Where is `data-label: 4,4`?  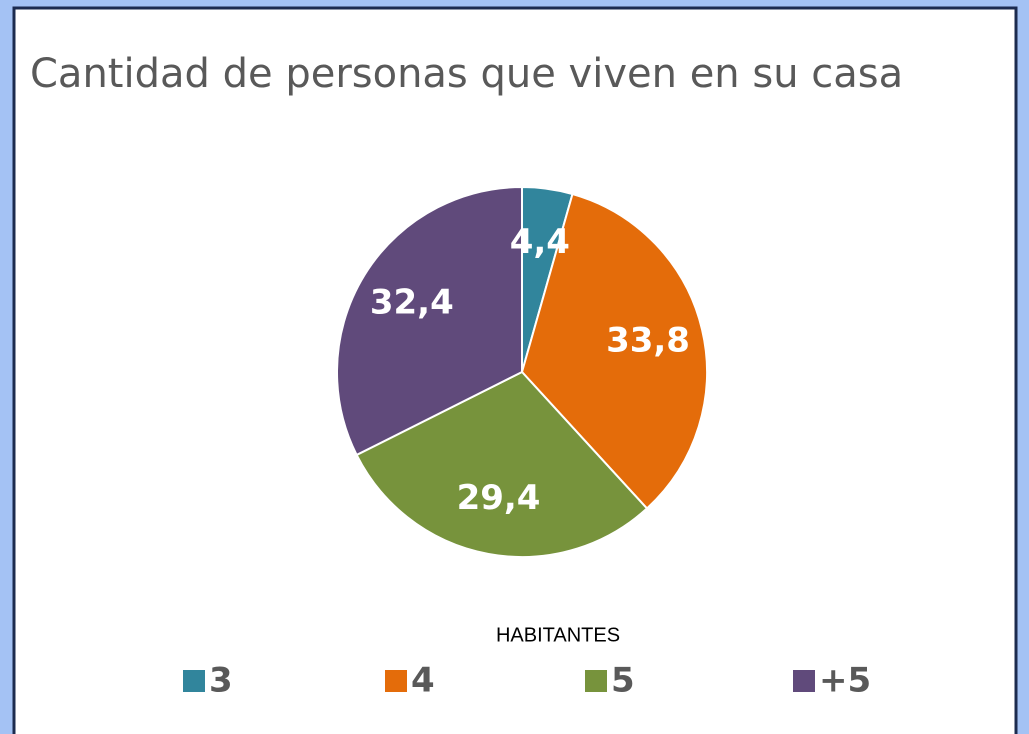
data-label: 4,4 is located at coordinates (540, 242).